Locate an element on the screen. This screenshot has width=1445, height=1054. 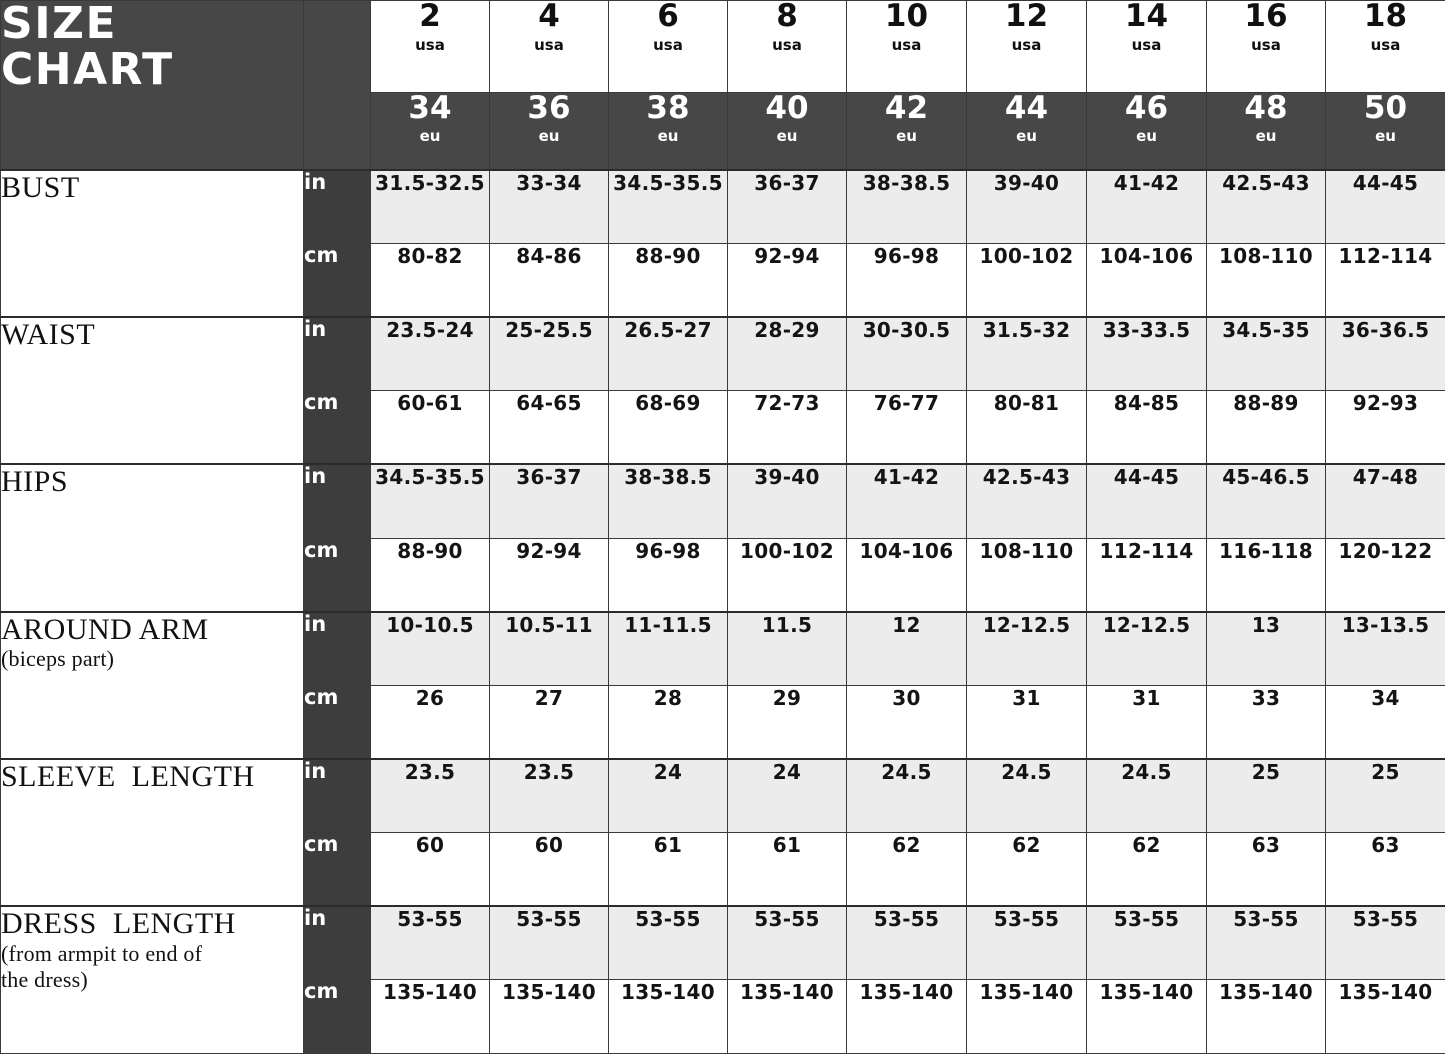
value-bust-in-size-6: 34.5-35.5 is located at coordinates (668, 206).